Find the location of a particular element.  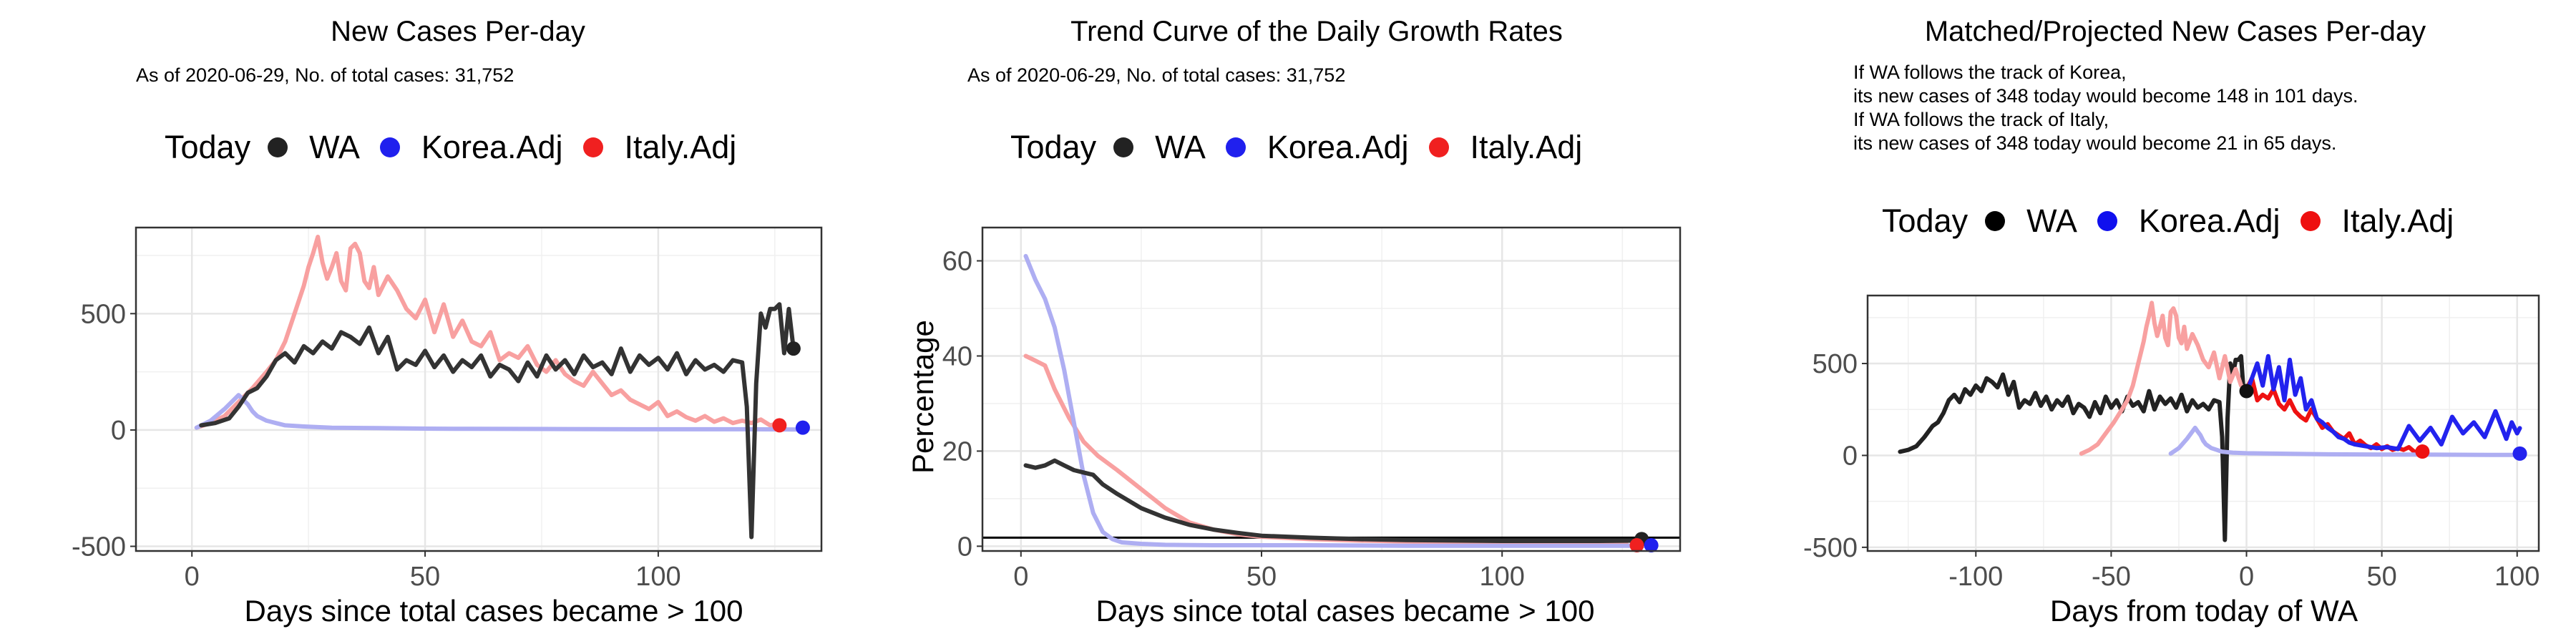

x-axis-label: Days from today of WA is located at coordinates (2203, 611).